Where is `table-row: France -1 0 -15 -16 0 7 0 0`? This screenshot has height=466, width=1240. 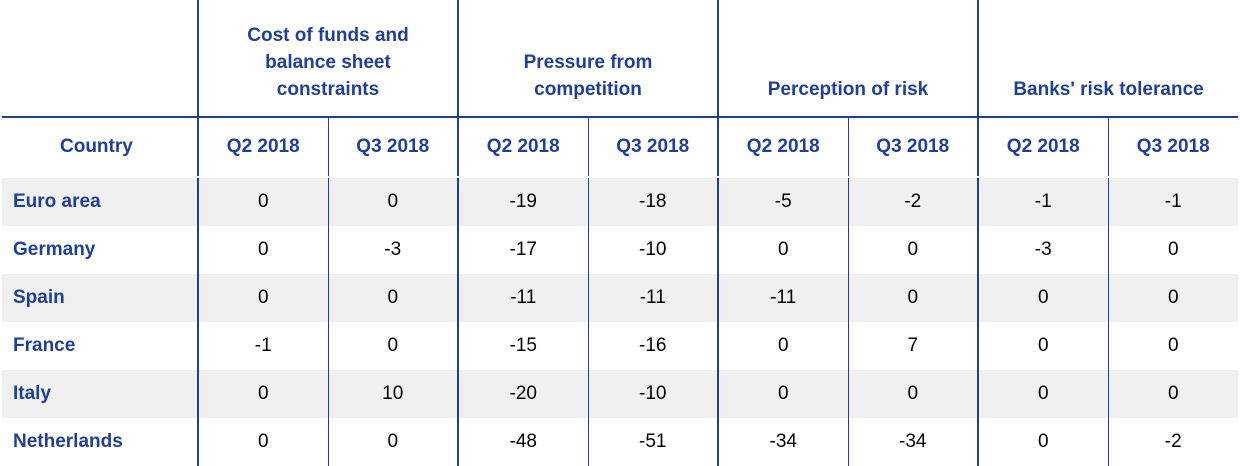
table-row: France -1 0 -15 -16 0 7 0 0 is located at coordinates (620, 346).